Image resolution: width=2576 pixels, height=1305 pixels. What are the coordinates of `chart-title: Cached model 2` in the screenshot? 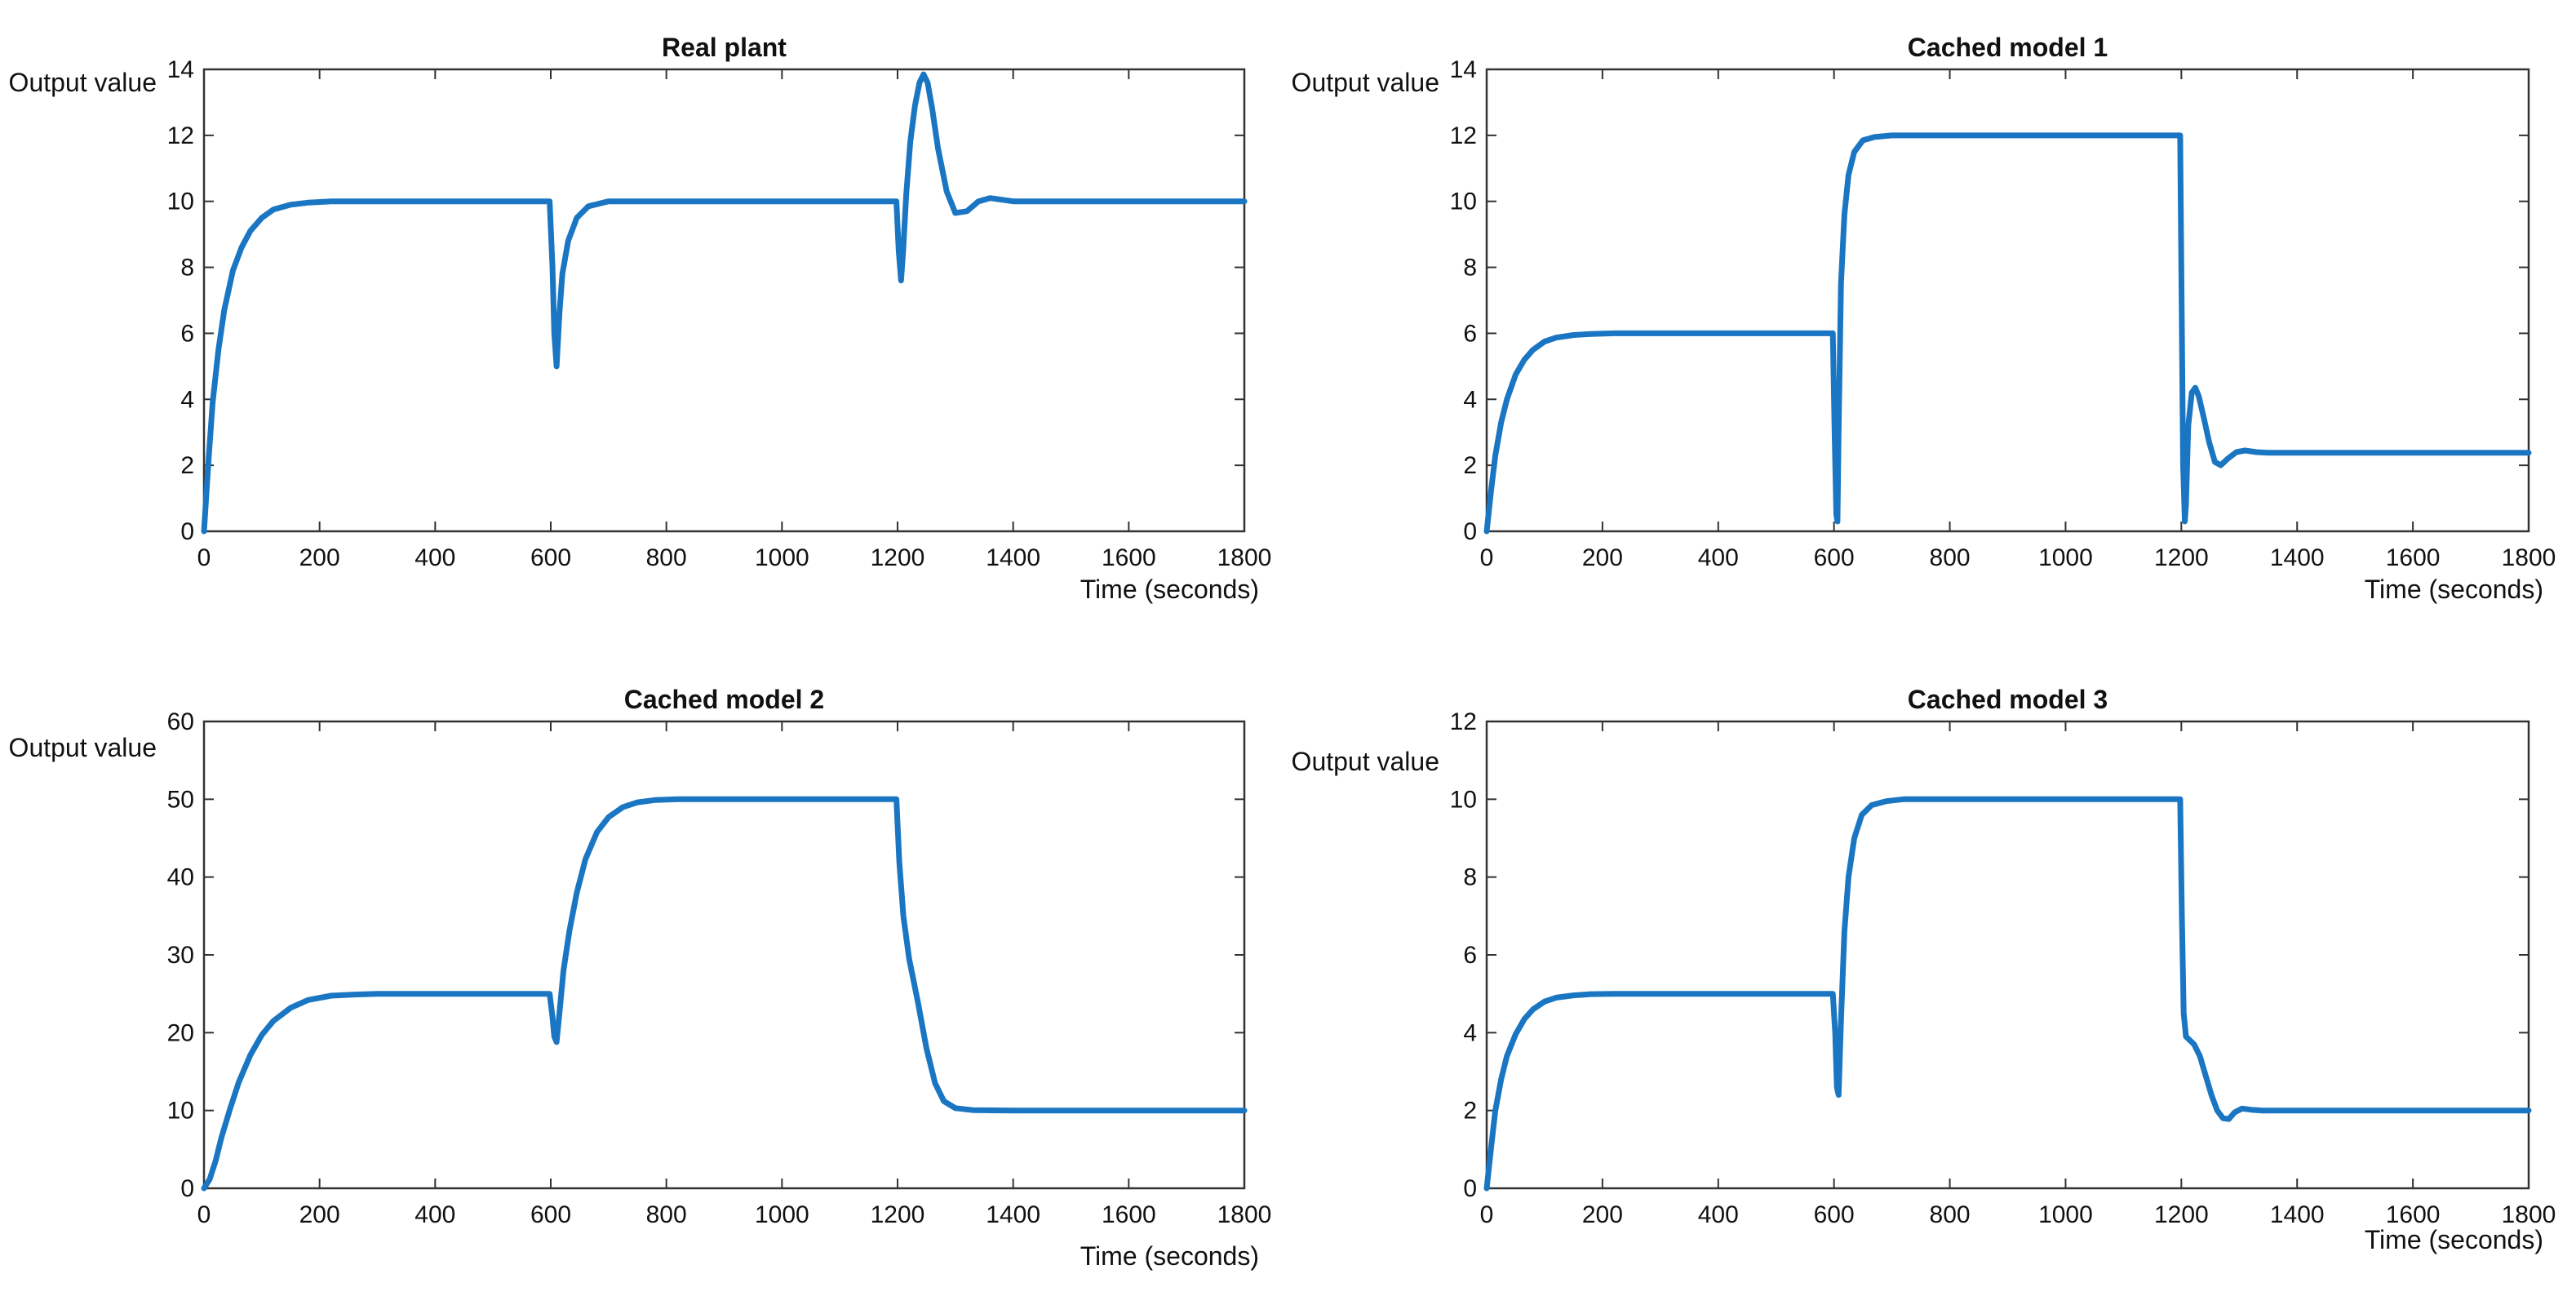 It's located at (724, 700).